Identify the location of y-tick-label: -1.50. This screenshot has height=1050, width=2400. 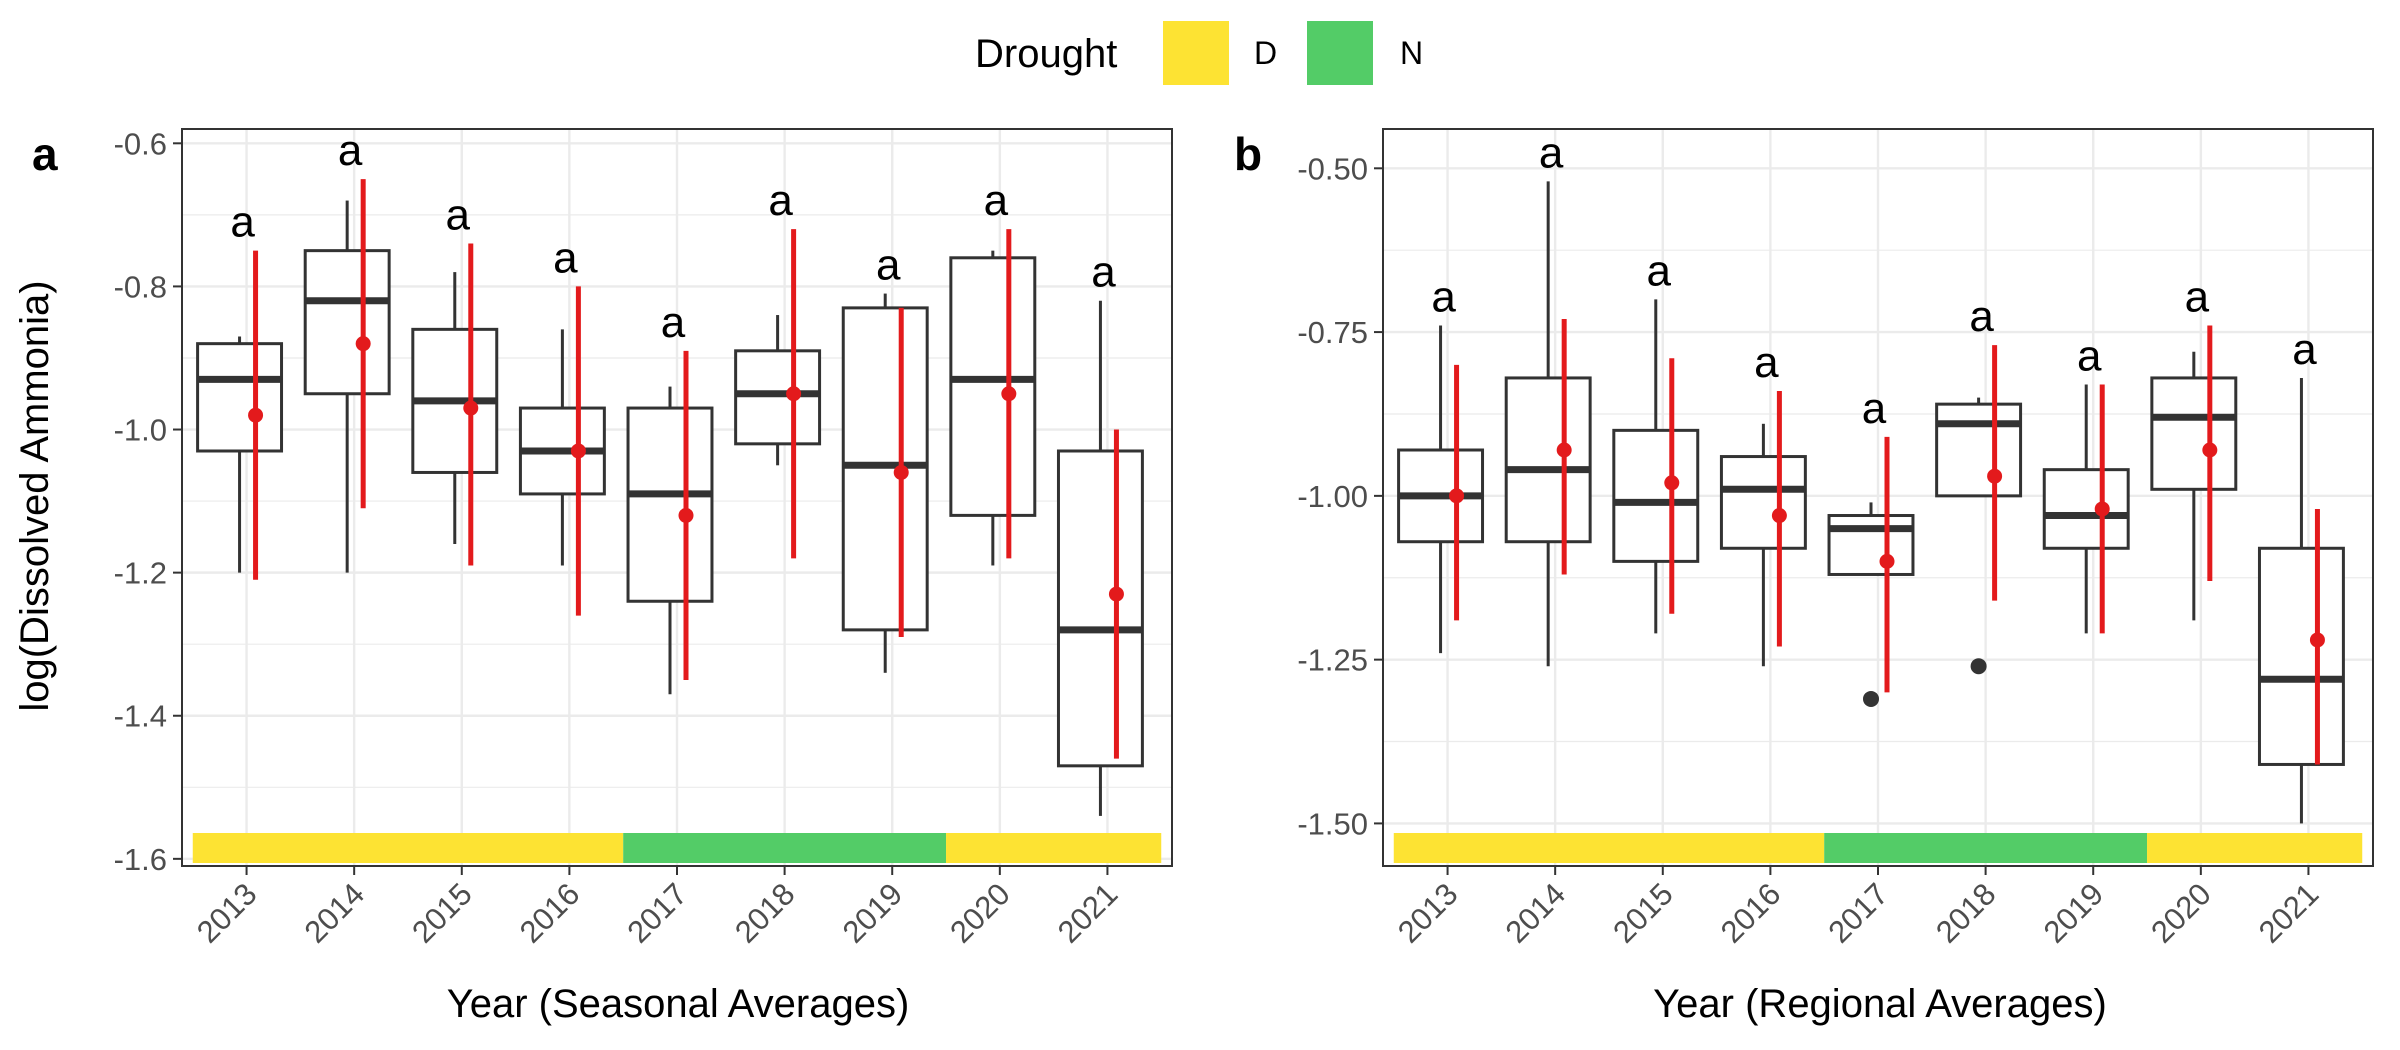
(1332, 823).